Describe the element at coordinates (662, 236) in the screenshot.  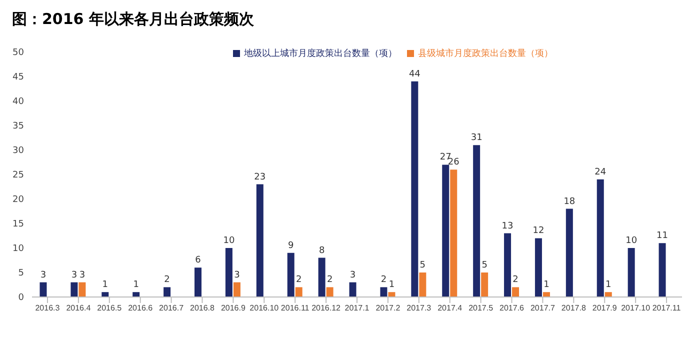
I see `data-label: 11` at that location.